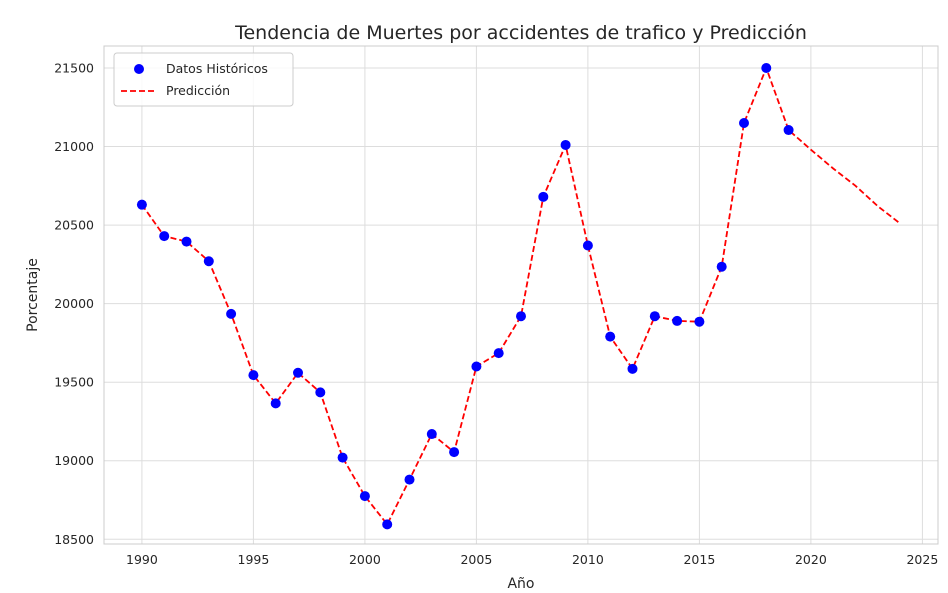 Image resolution: width=948 pixels, height=593 pixels. What do you see at coordinates (74, 146) in the screenshot?
I see `y-tick-label: 21000` at bounding box center [74, 146].